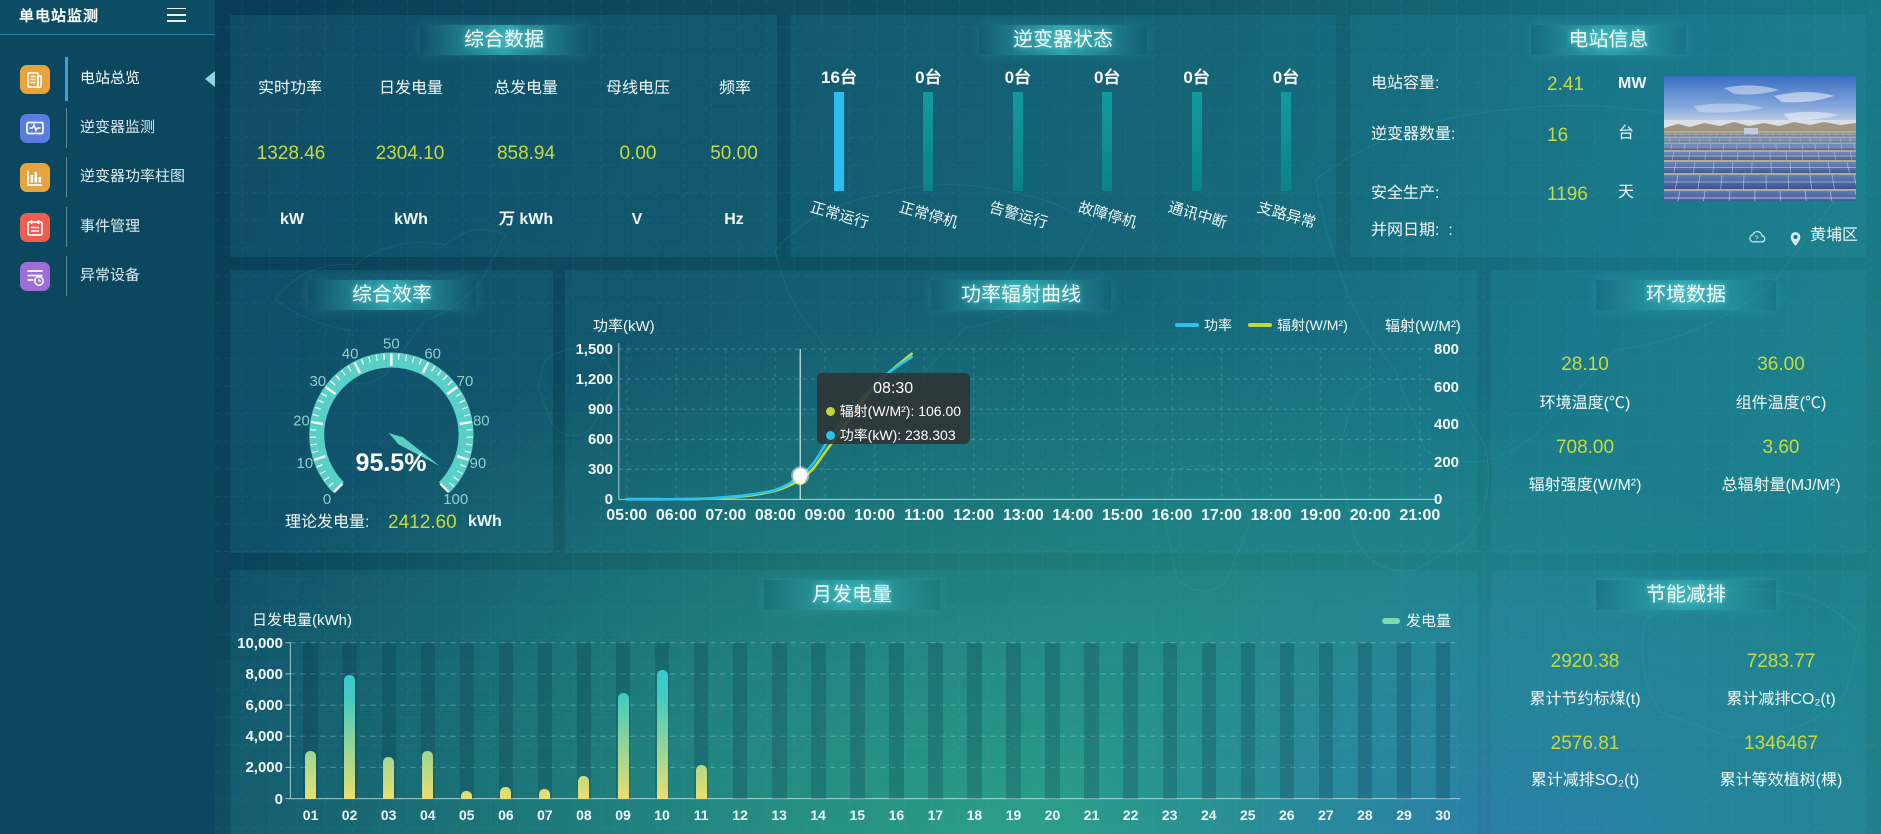 The image size is (1881, 834). Describe the element at coordinates (432, 354) in the screenshot. I see `svg-text: 60` at that location.